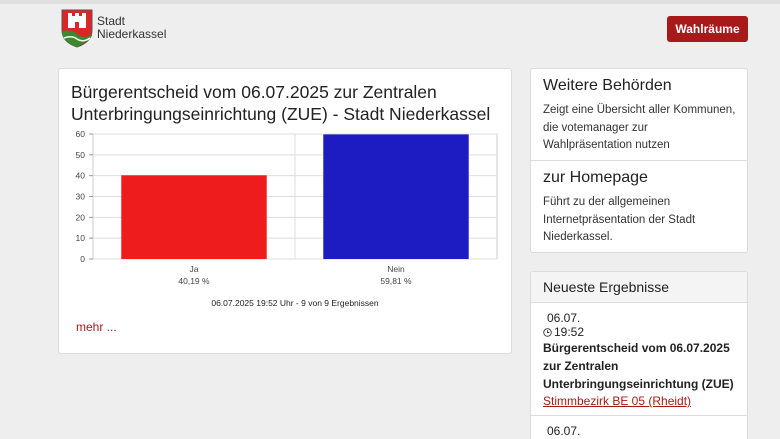 This screenshot has height=439, width=780. What do you see at coordinates (390, 2) in the screenshot?
I see `top-strip` at bounding box center [390, 2].